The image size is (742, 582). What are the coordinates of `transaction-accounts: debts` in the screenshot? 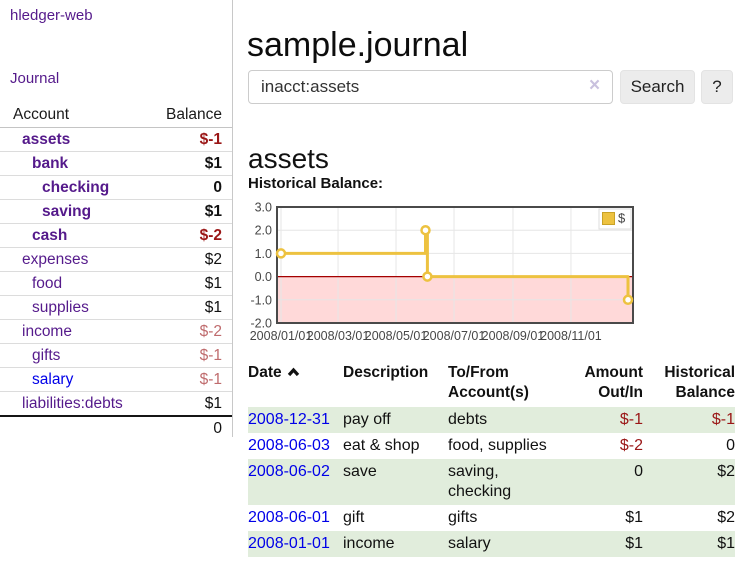 It's located at (508, 420).